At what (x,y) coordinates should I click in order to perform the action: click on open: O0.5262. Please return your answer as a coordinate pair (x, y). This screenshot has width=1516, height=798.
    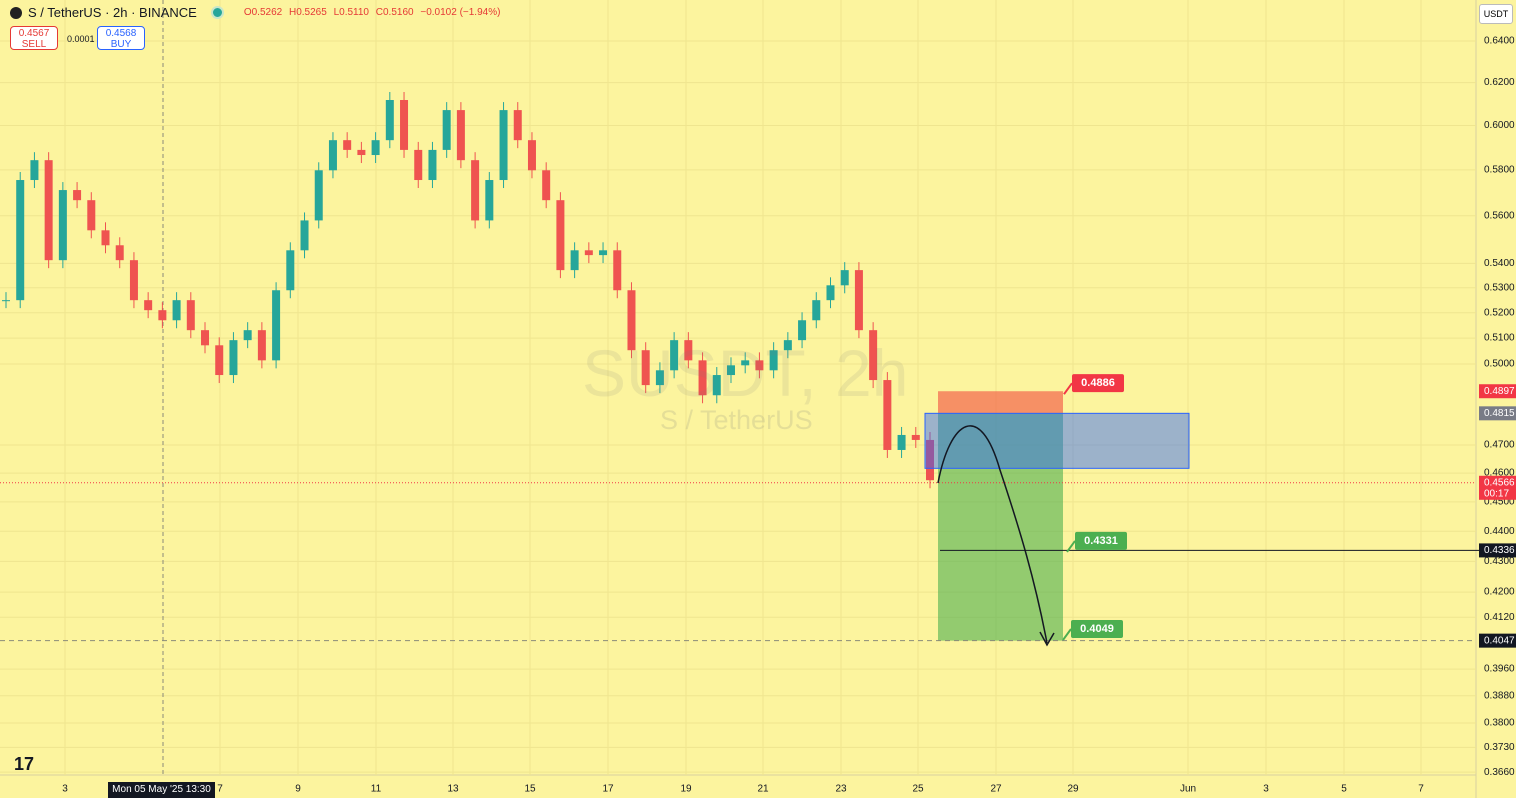
    Looking at the image, I should click on (263, 12).